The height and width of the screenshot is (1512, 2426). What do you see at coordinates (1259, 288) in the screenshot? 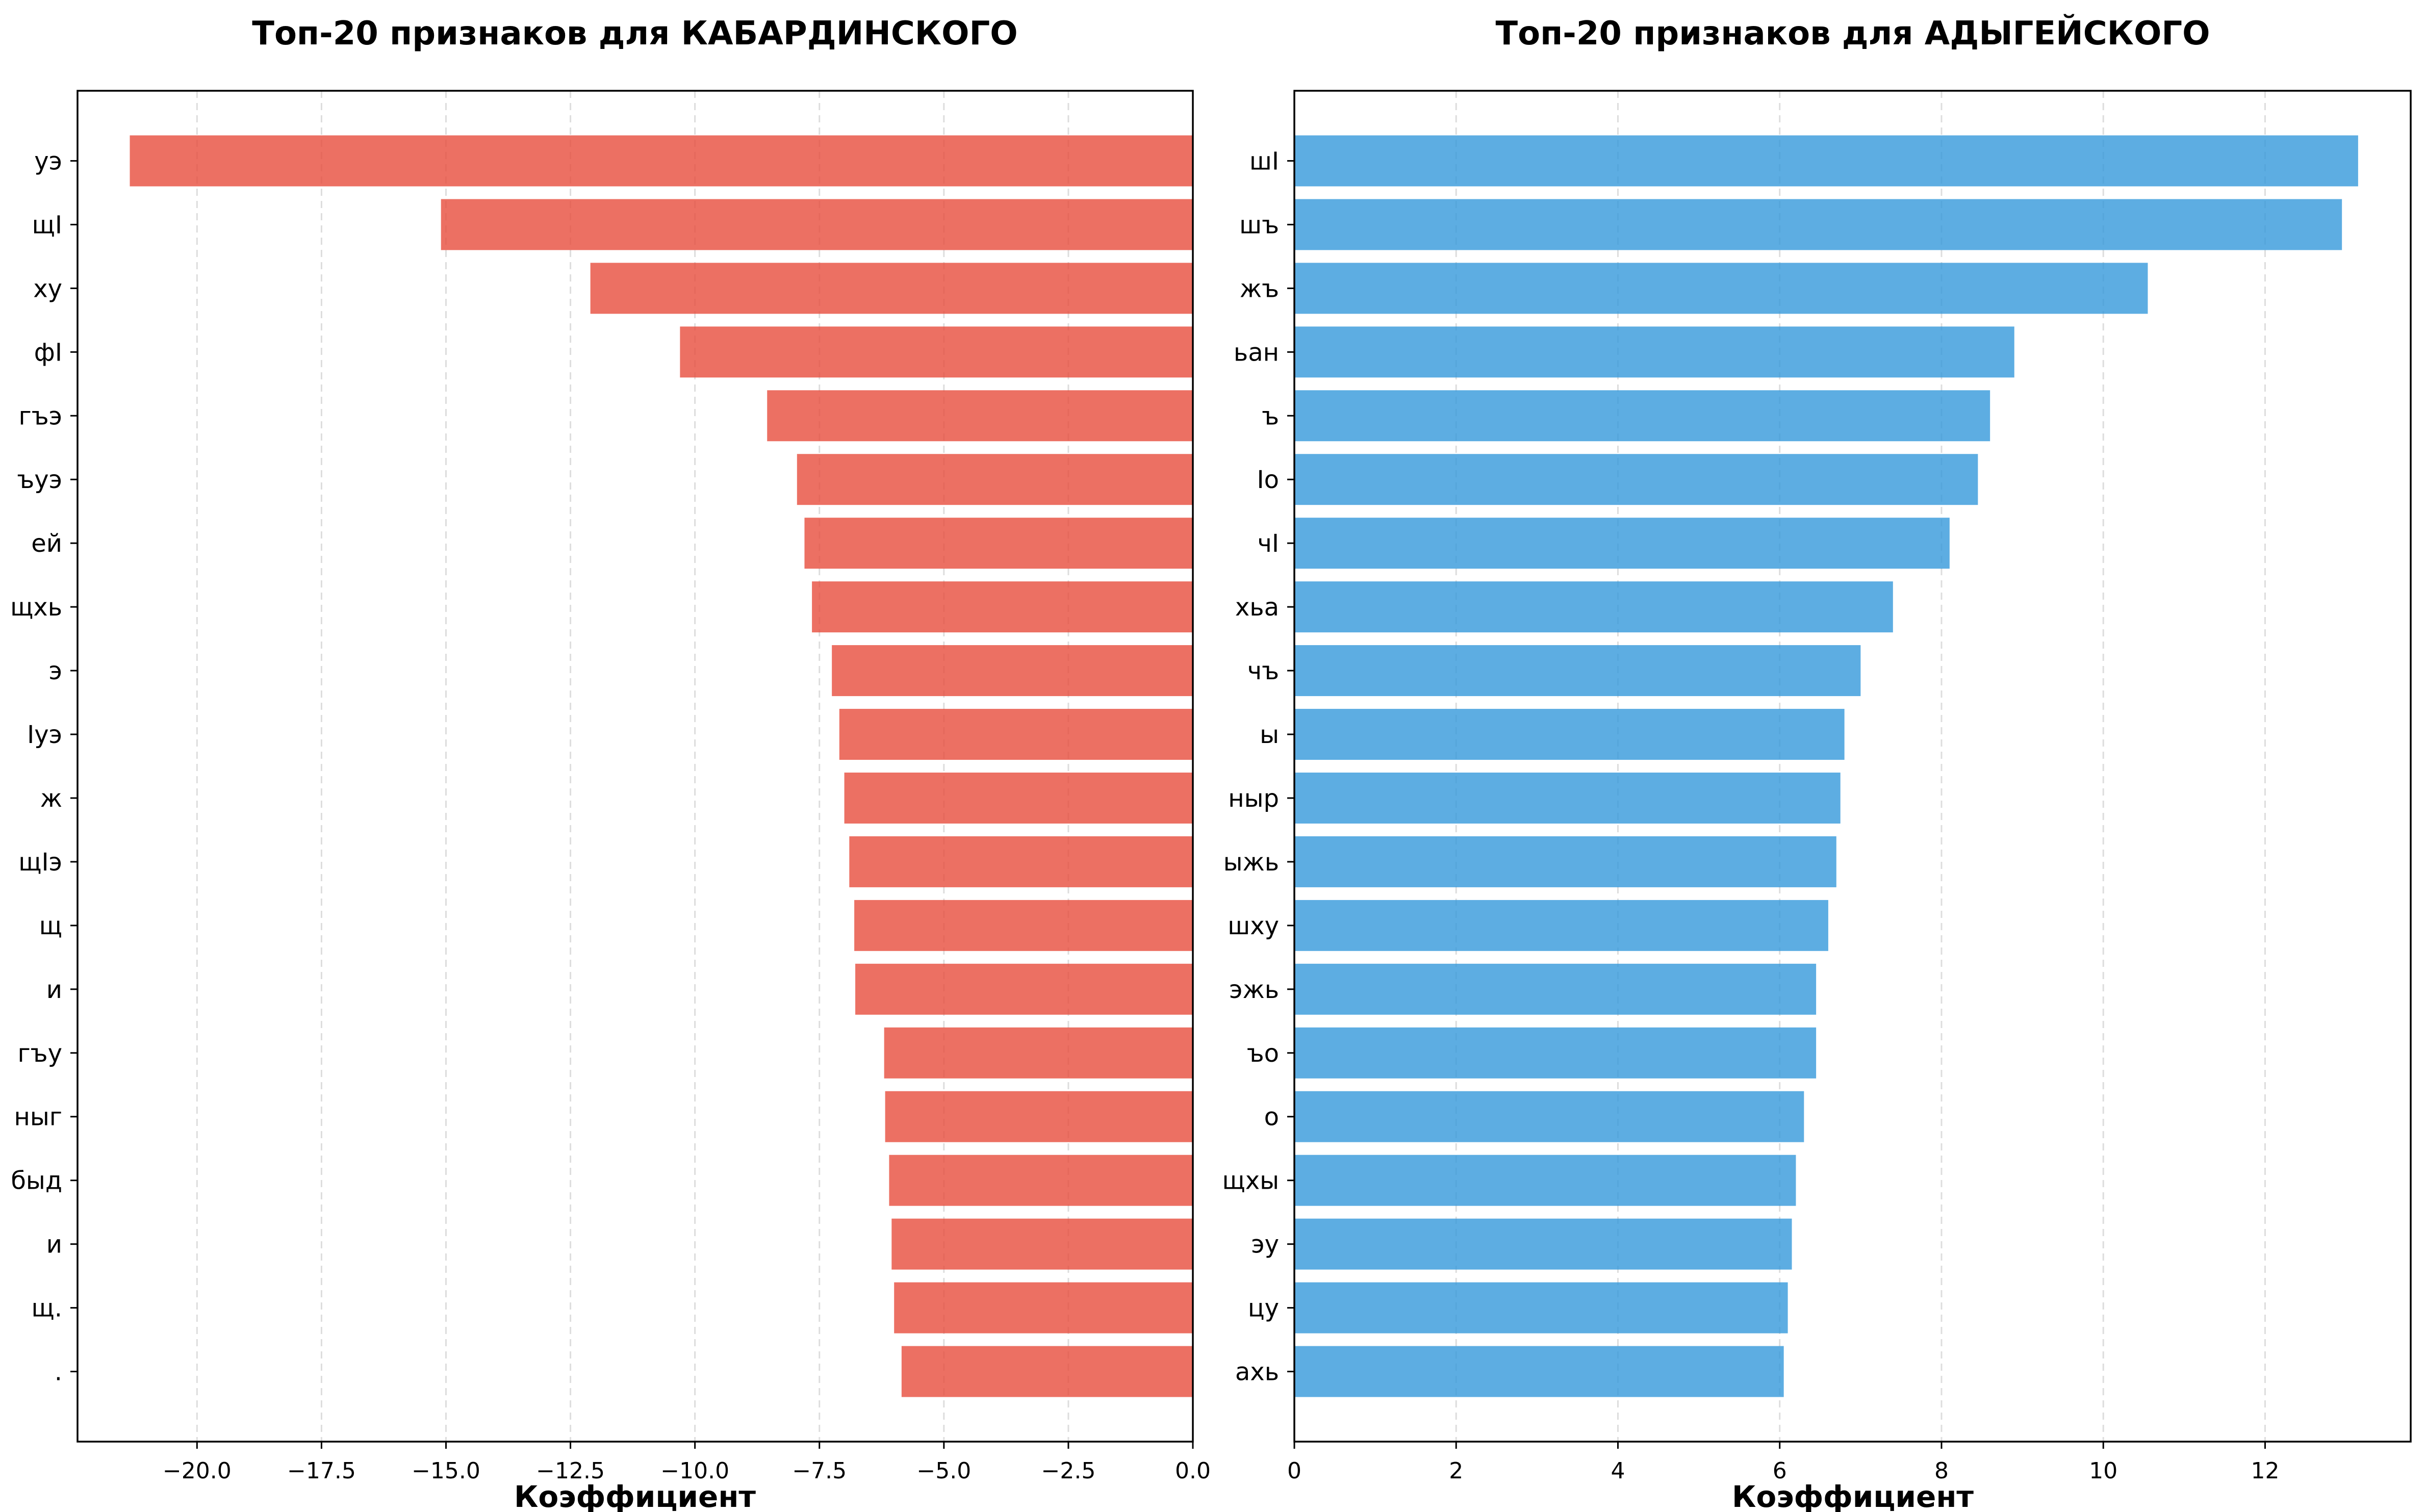
I see `adyghe-y-tick-label: жъ` at bounding box center [1259, 288].